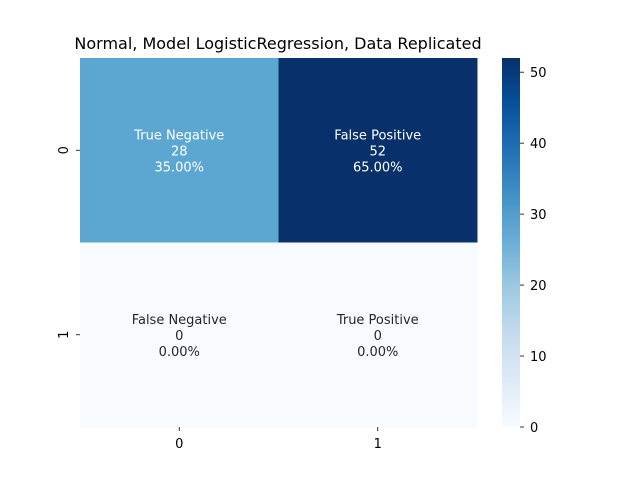 The height and width of the screenshot is (480, 640). Describe the element at coordinates (377, 135) in the screenshot. I see `cell-label: False Positive` at that location.